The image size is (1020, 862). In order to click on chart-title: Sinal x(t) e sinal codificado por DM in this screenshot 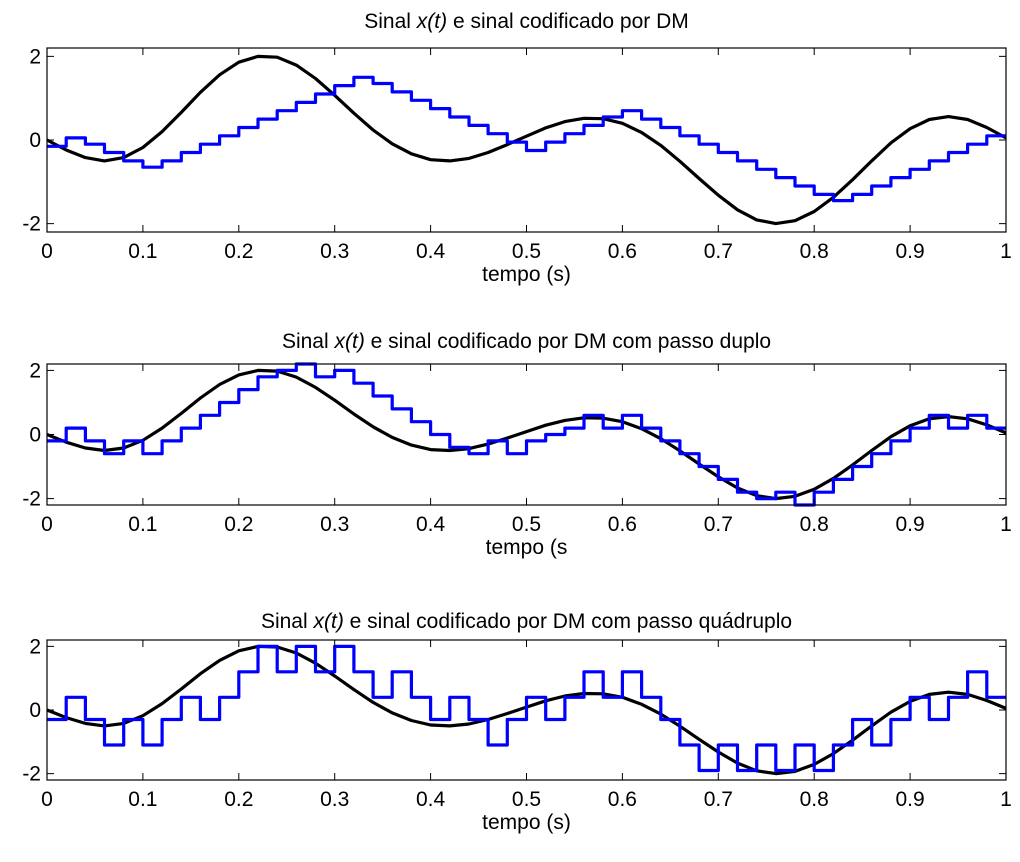, I will do `click(526, 21)`.